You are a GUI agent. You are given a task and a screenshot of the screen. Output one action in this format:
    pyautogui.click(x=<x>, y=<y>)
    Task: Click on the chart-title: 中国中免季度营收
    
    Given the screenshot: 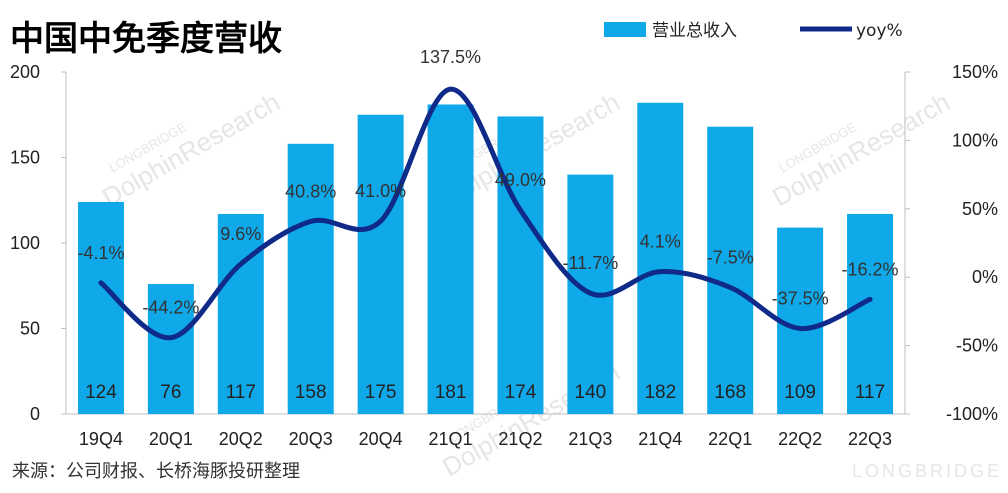 What is the action you would take?
    pyautogui.click(x=146, y=39)
    